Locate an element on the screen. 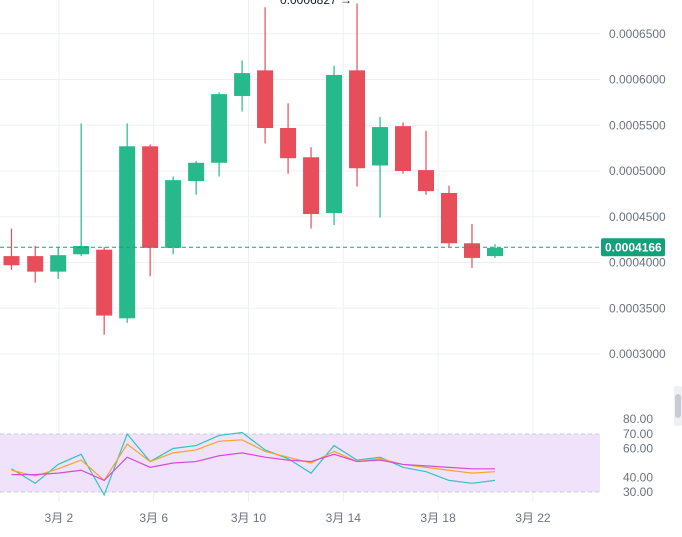  price-axis-tick-label: 0.0005000 is located at coordinates (637, 171).